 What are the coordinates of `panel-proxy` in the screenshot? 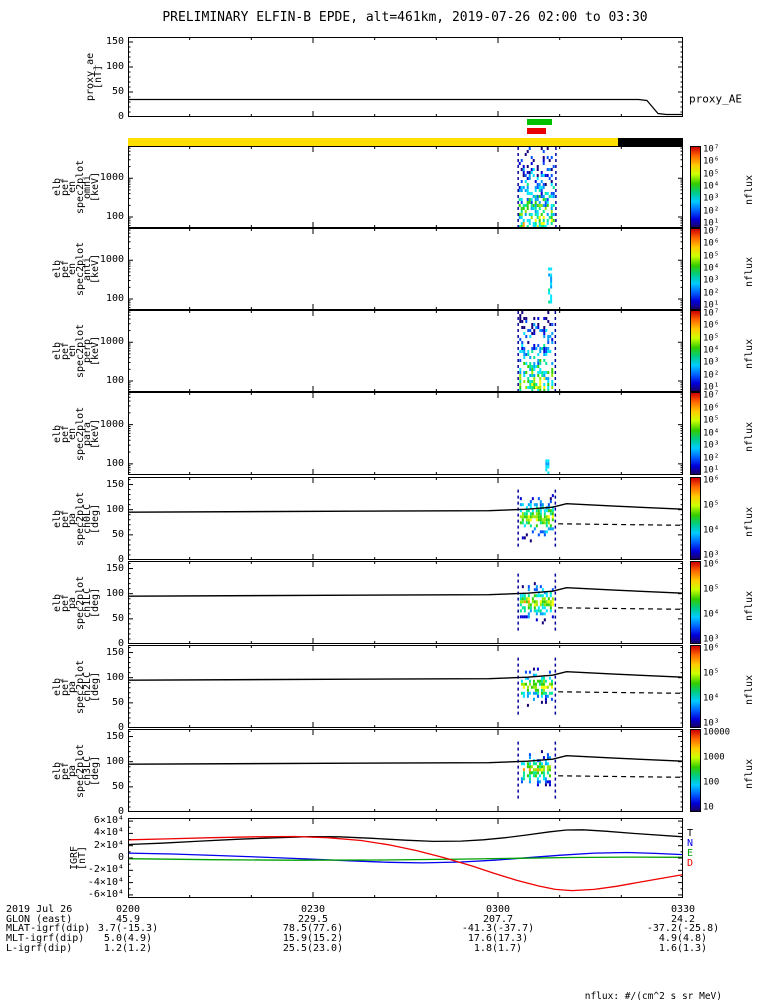 It's located at (405, 77).